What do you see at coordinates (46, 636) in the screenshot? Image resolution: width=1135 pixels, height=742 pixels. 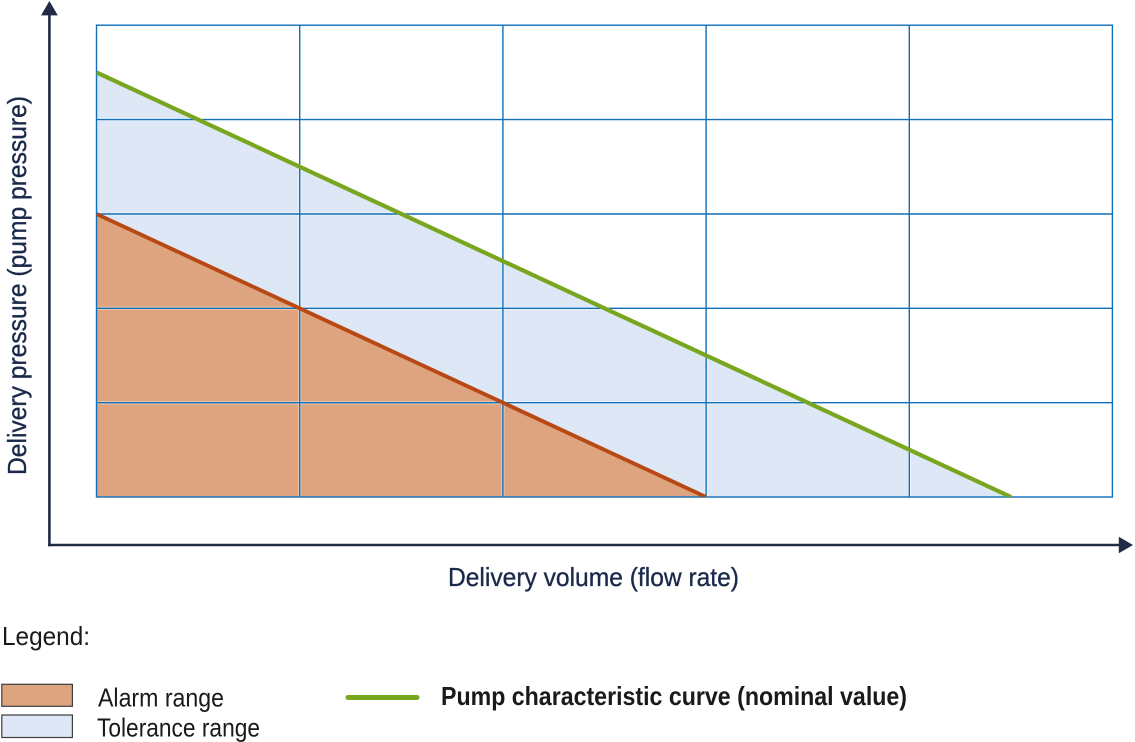 I see `svg-text: Legend:` at bounding box center [46, 636].